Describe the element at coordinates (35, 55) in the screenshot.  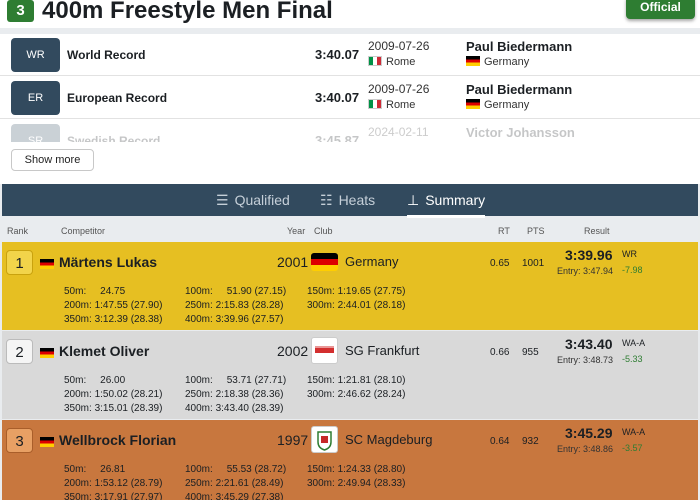
I see `record-badge: WR` at that location.